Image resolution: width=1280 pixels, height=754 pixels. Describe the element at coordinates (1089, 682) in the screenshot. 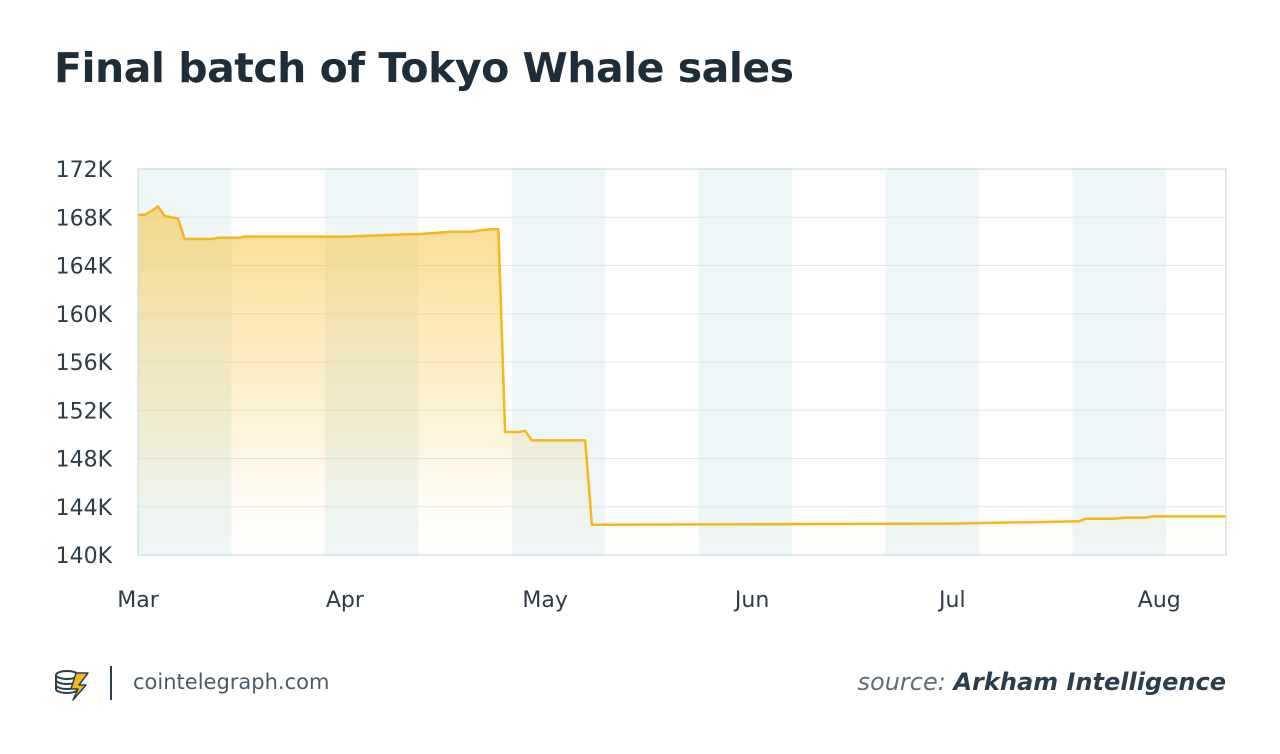

I see `source-name: Arkham Intelligence` at that location.